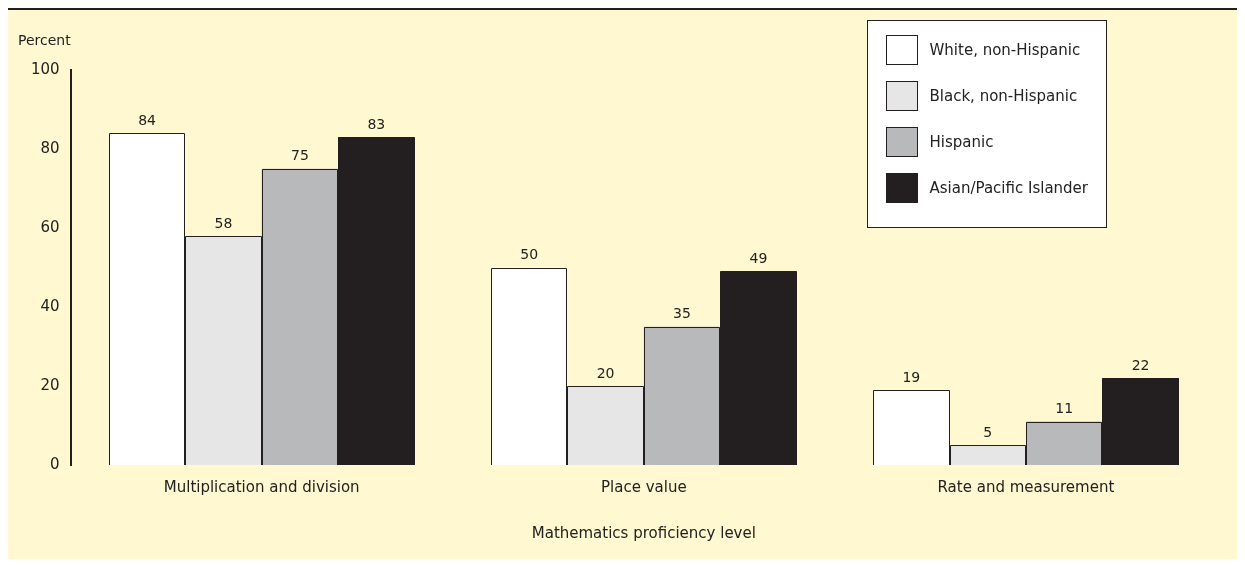 The image size is (1245, 565). Describe the element at coordinates (961, 142) in the screenshot. I see `legend-label: Hispanic` at that location.